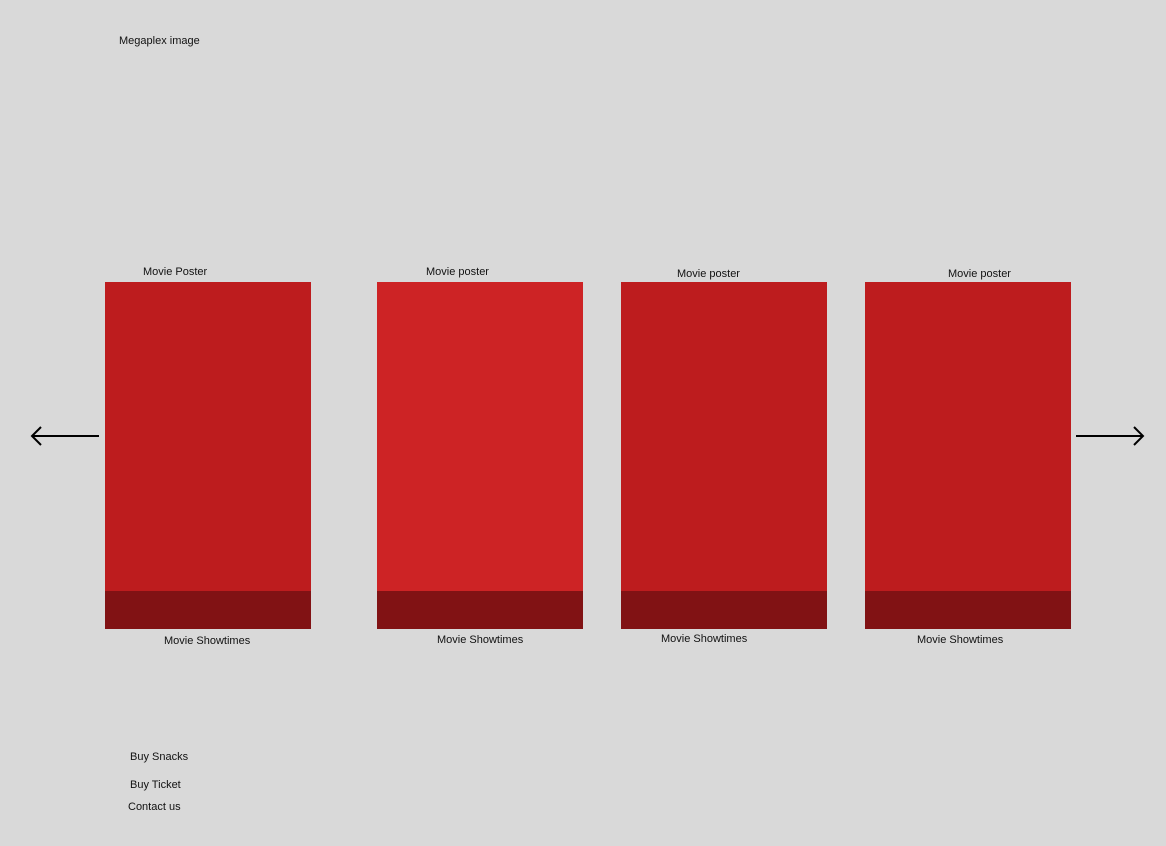  What do you see at coordinates (159, 41) in the screenshot?
I see `megaplex-image-placeholder: Megaplex image` at bounding box center [159, 41].